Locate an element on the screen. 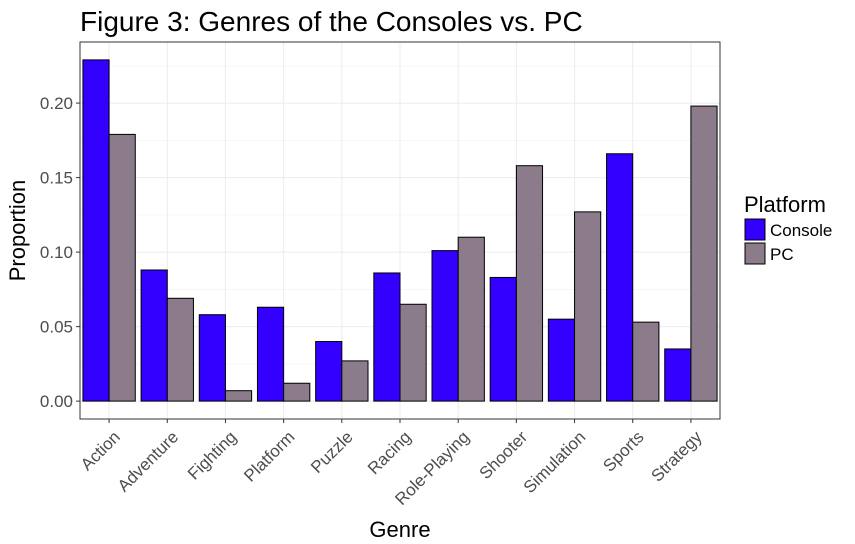 The height and width of the screenshot is (544, 855). x-tick-label: Action is located at coordinates (100, 450).